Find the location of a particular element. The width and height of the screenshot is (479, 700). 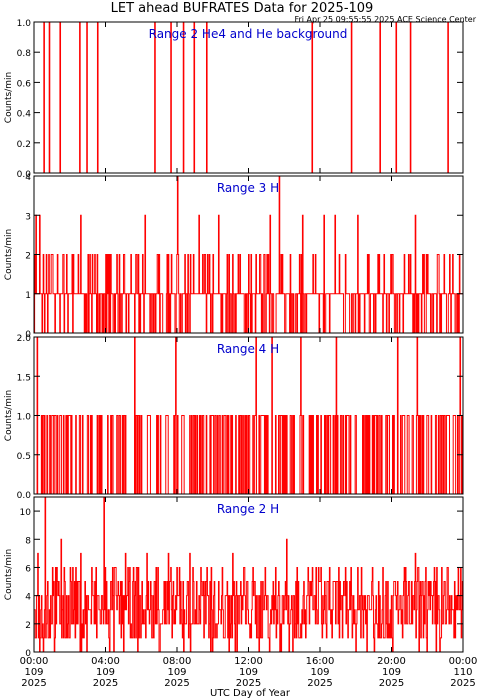

y-tick-label: 2.0 is located at coordinates (24, 339).